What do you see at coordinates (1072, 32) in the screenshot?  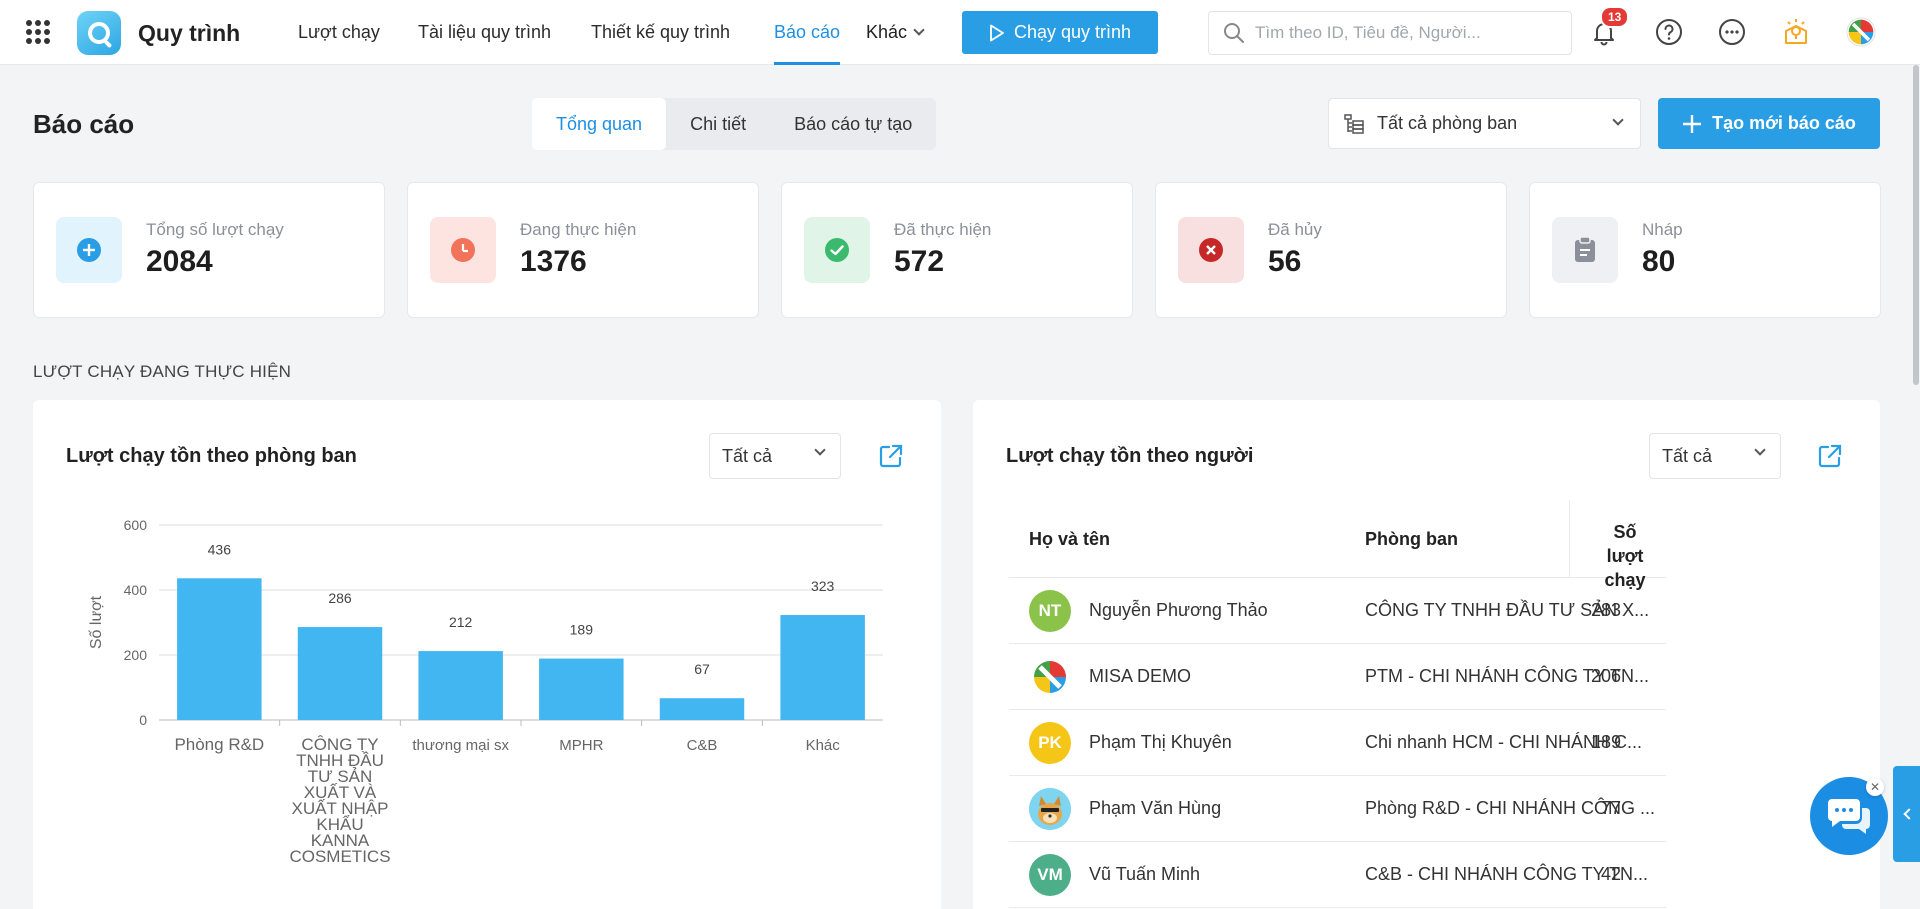 I see `run-process-label: Chạy quy trình` at bounding box center [1072, 32].